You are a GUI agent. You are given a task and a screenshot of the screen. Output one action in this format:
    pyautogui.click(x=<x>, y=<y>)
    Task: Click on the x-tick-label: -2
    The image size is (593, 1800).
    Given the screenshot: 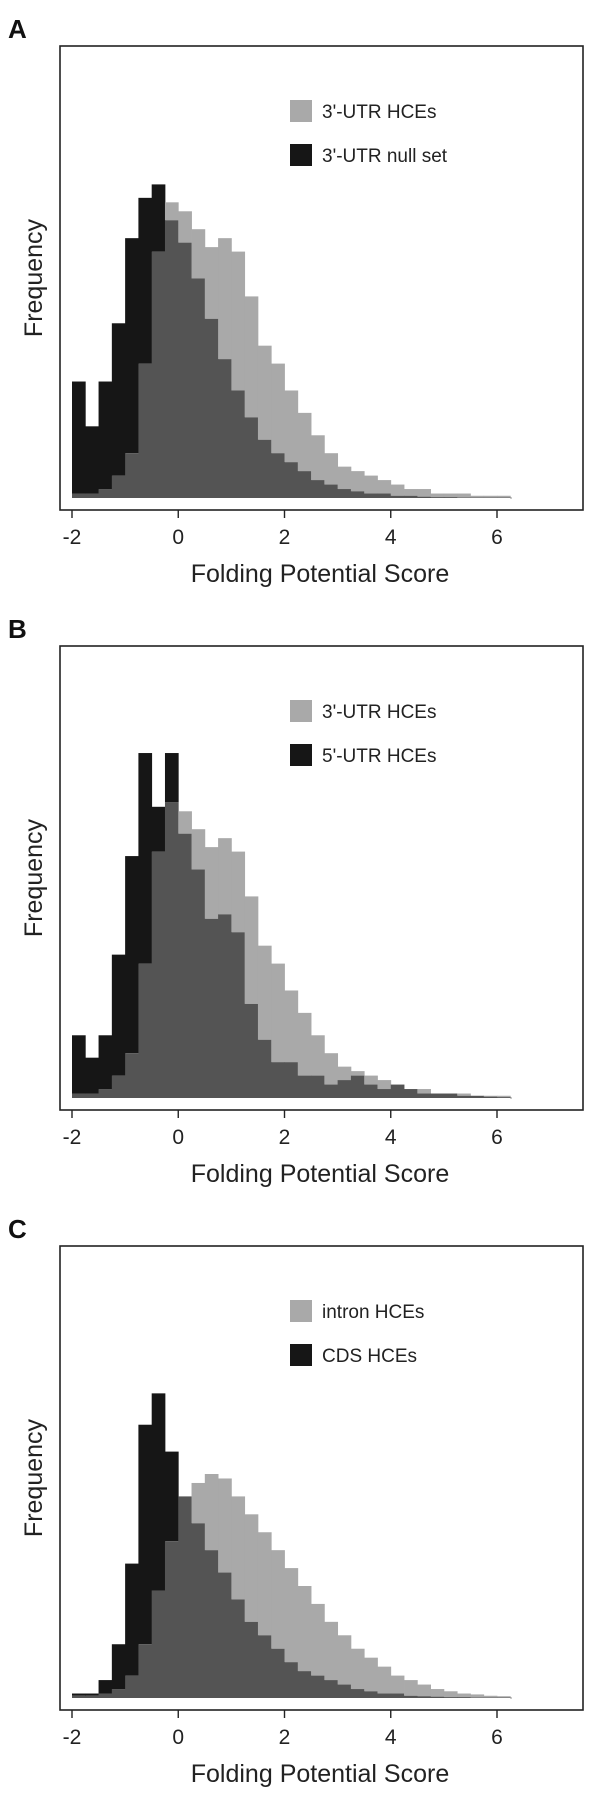 What is the action you would take?
    pyautogui.click(x=72, y=537)
    